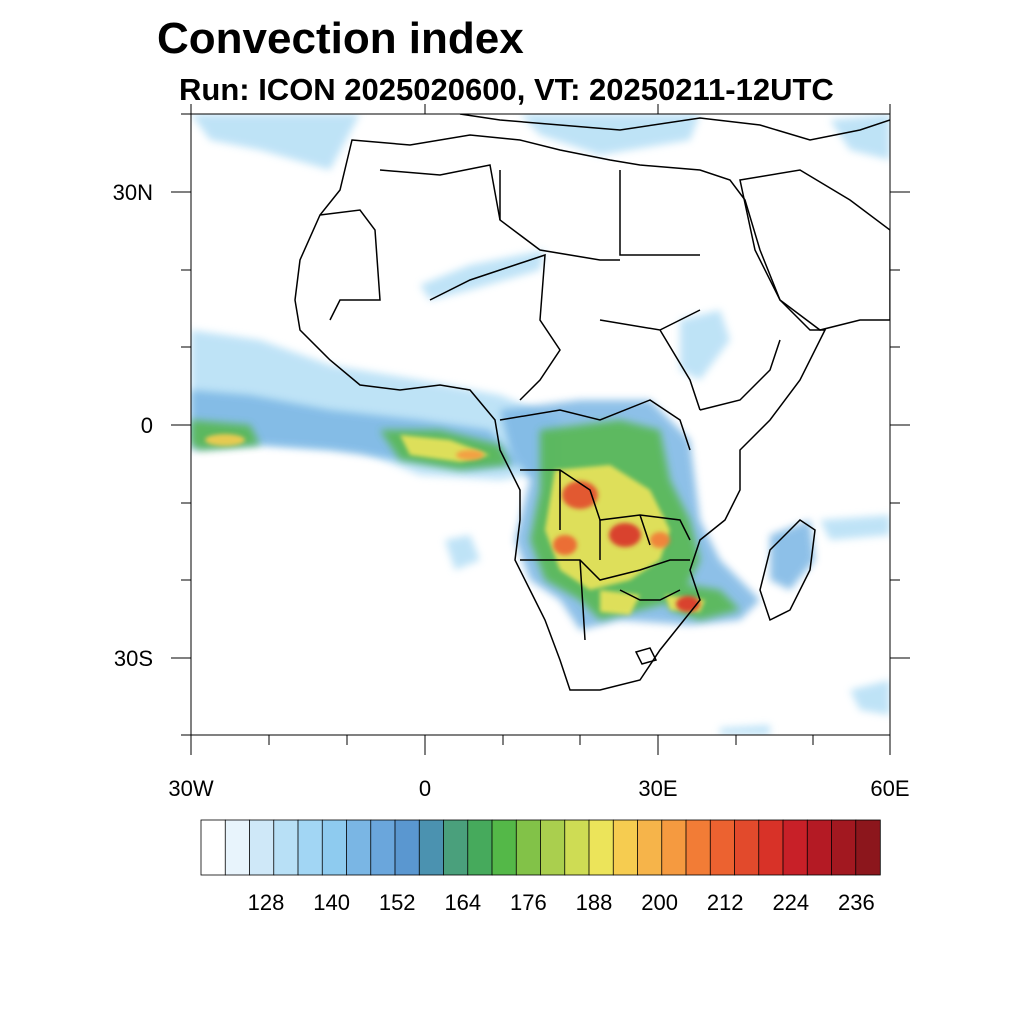 The height and width of the screenshot is (1024, 1024). What do you see at coordinates (470, 455) in the screenshot?
I see `field-max-guinea` at bounding box center [470, 455].